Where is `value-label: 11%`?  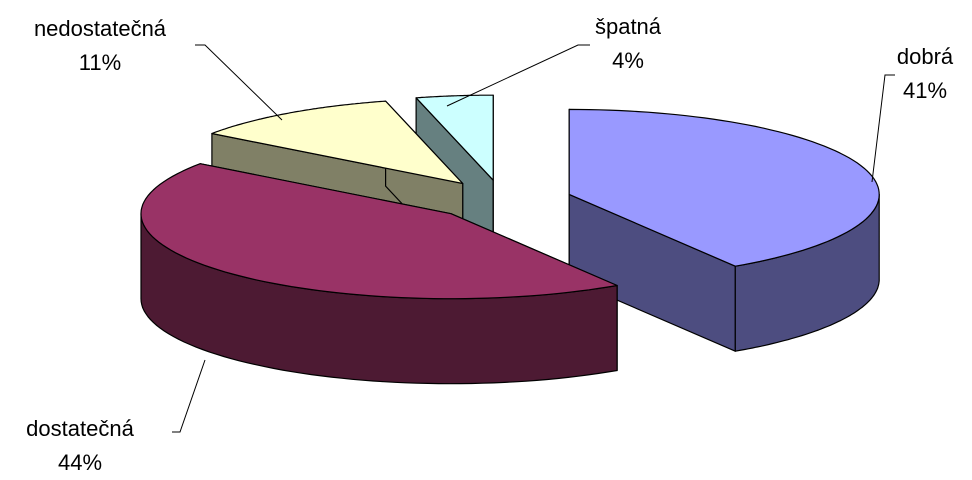
value-label: 11% is located at coordinates (100, 62).